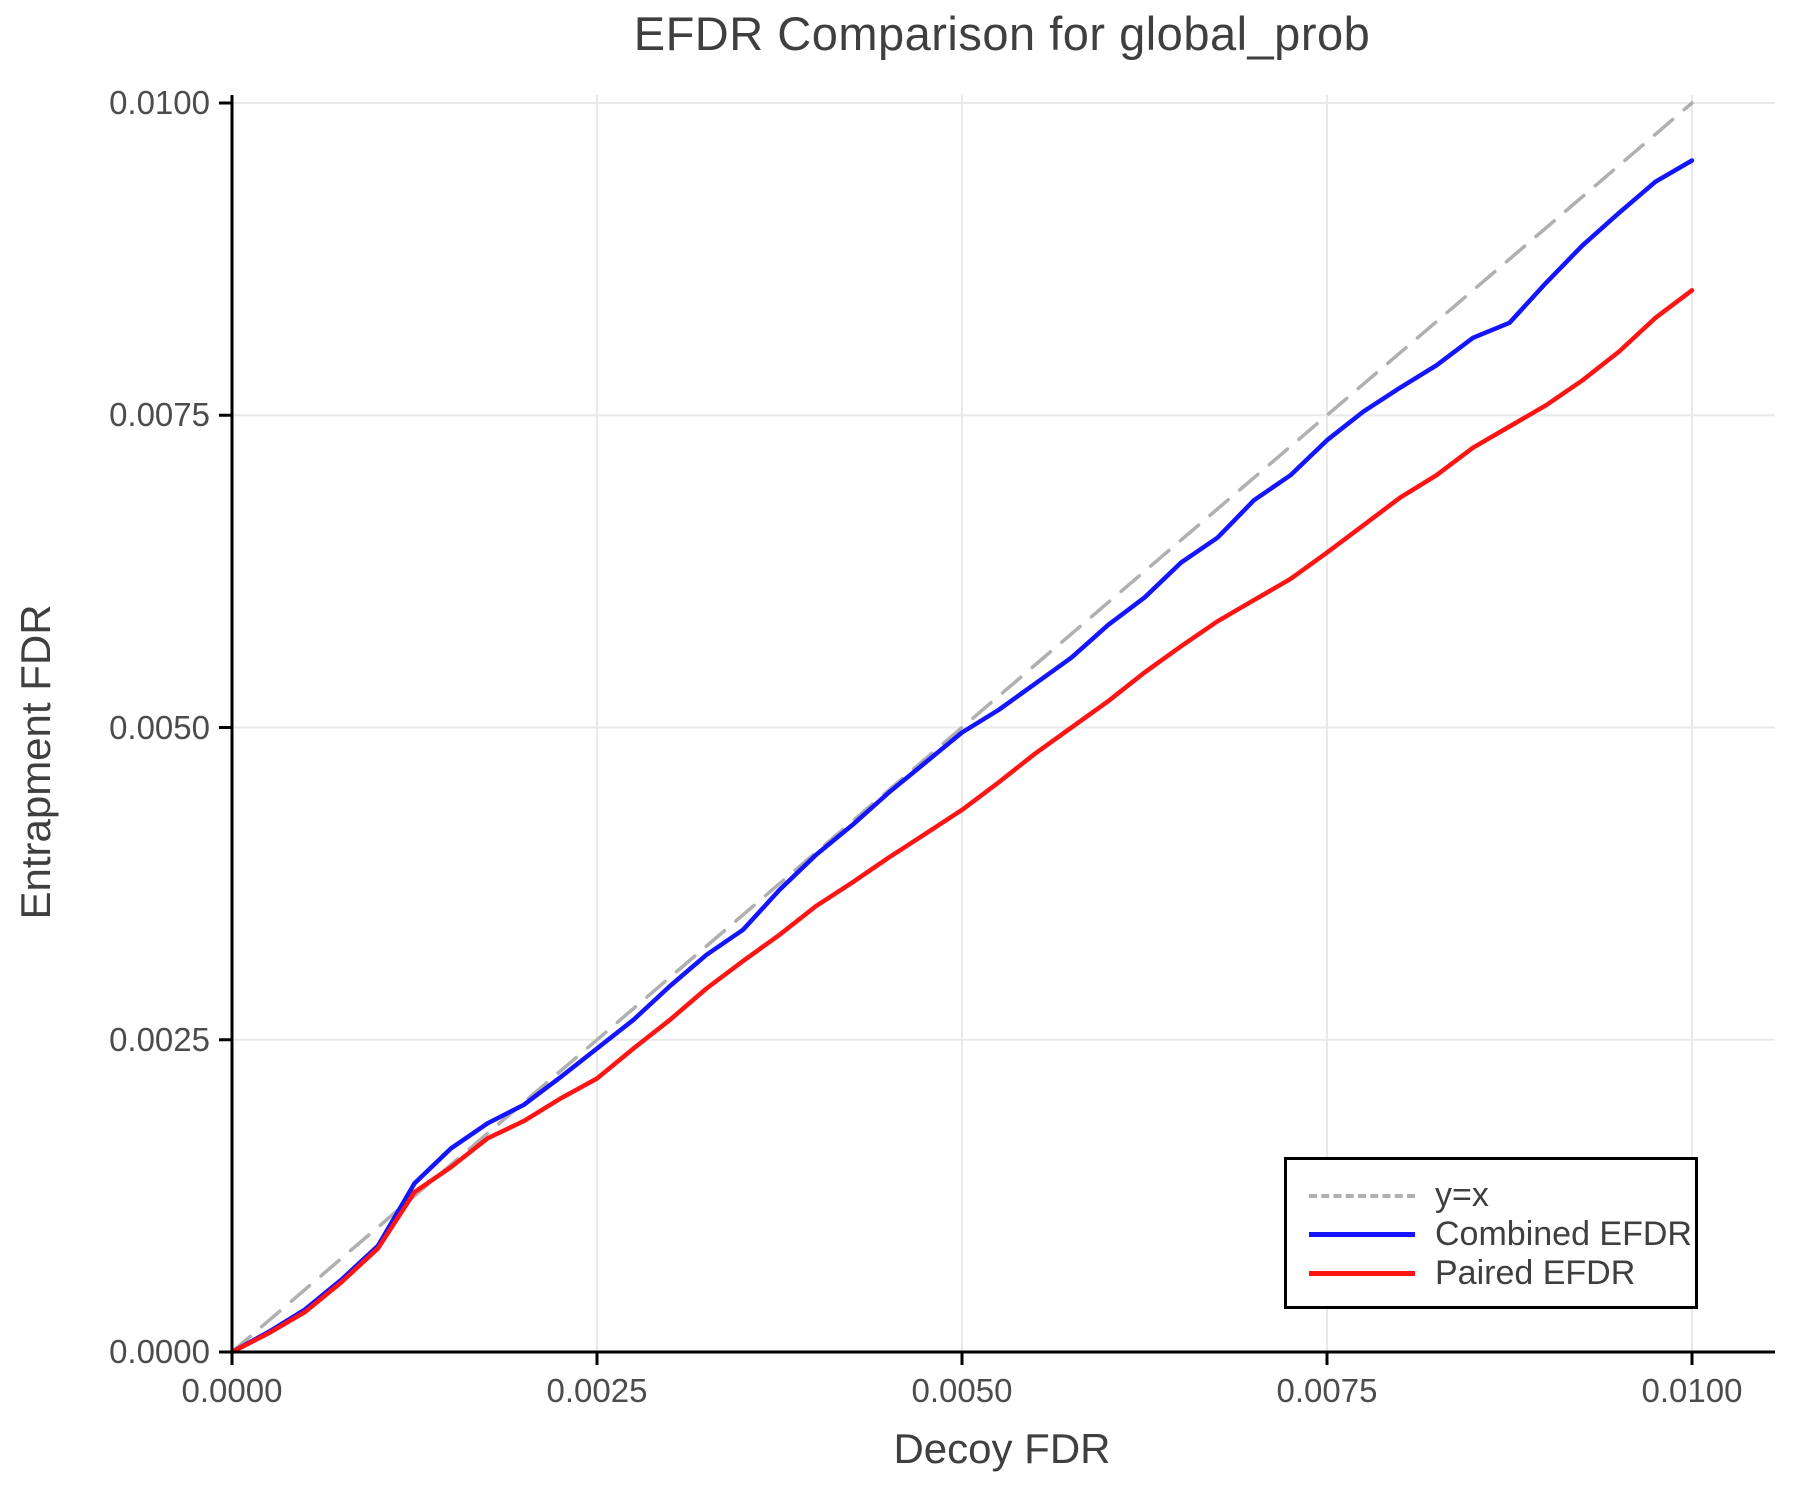  I want to click on y-axis-label: Entrapment FDR, so click(35, 762).